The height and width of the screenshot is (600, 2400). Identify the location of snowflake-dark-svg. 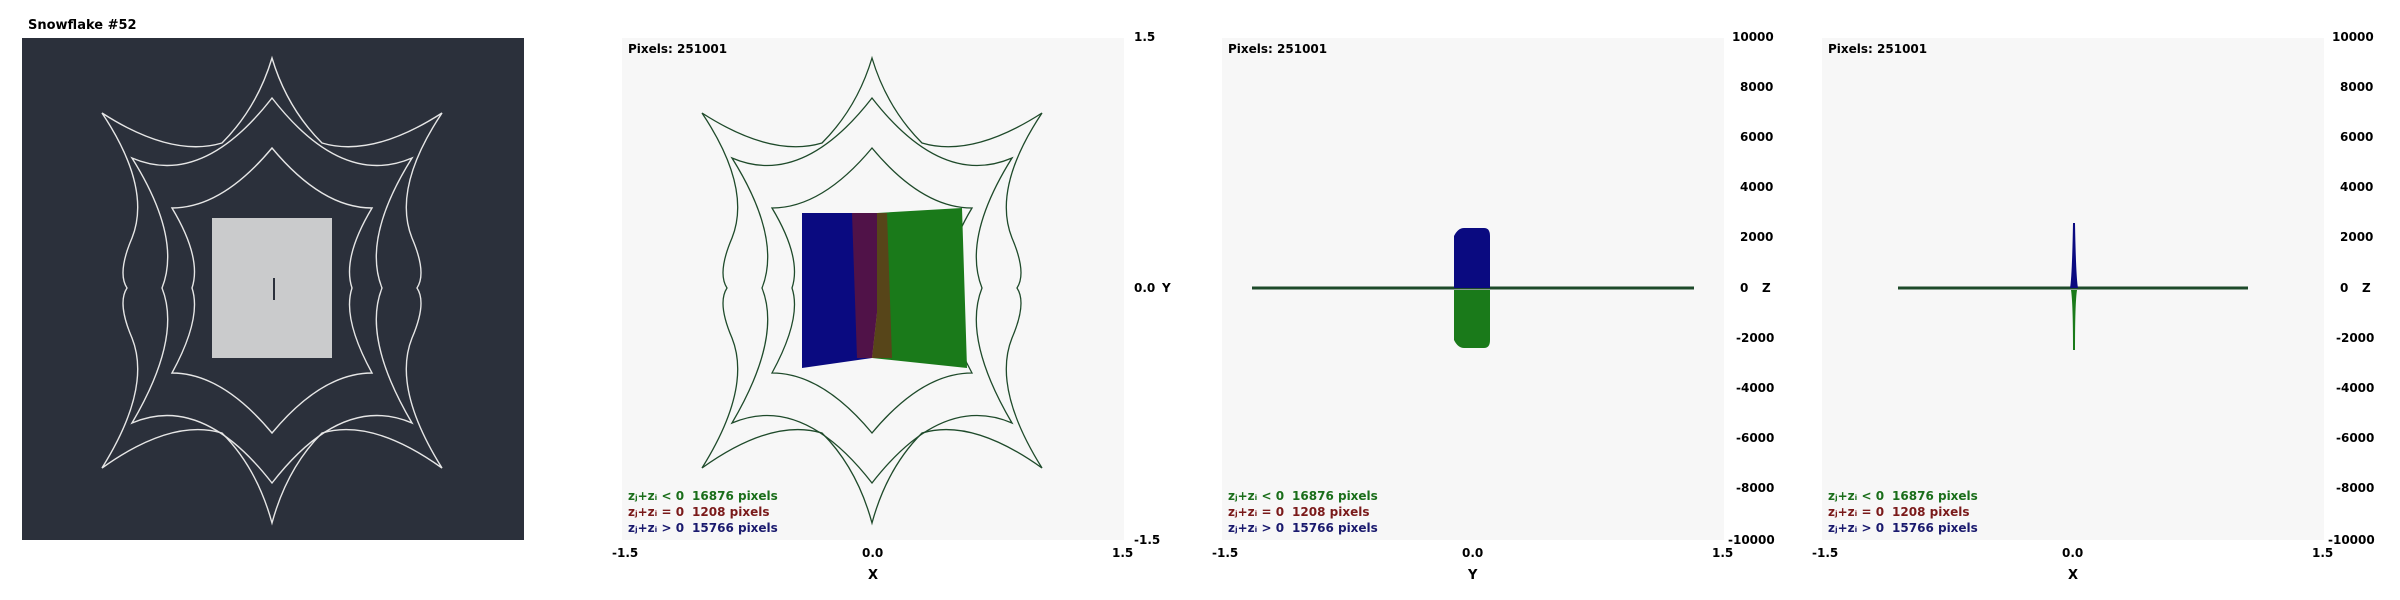
(272, 290).